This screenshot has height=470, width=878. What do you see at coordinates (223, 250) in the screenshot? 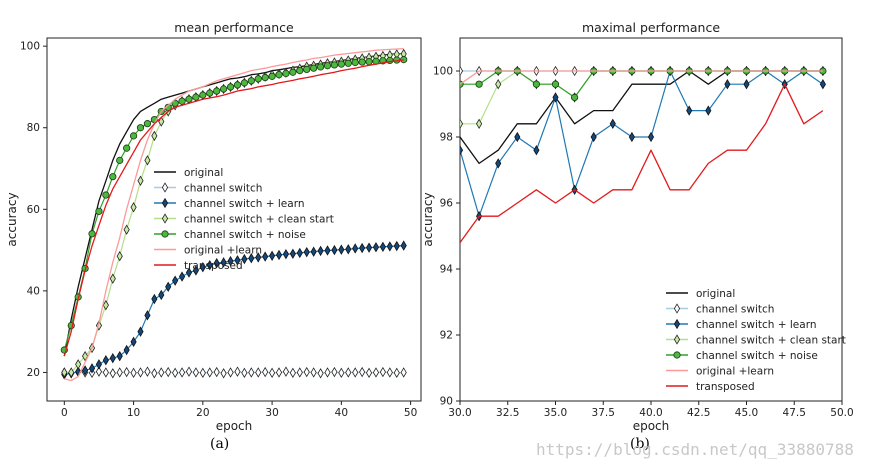
I see `mean-legend-label-original-learn: original +learn` at bounding box center [223, 250].